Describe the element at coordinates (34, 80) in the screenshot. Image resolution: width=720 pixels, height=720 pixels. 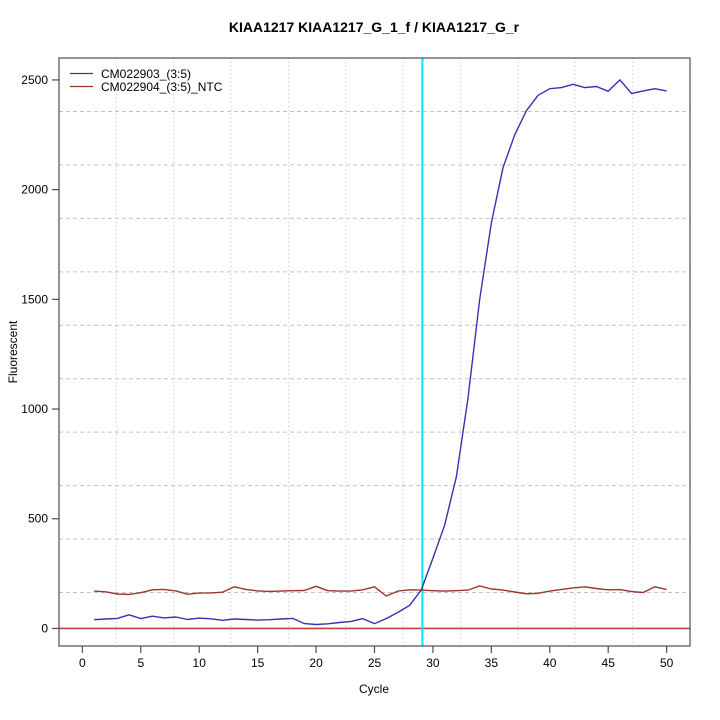
I see `y-tick-label: 2500` at that location.